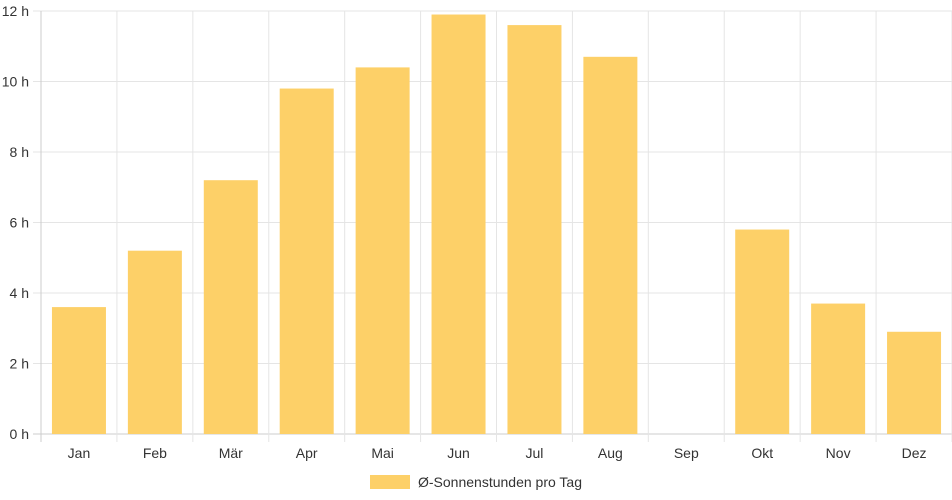 This screenshot has height=500, width=952. What do you see at coordinates (838, 368) in the screenshot?
I see `bar-nov` at bounding box center [838, 368].